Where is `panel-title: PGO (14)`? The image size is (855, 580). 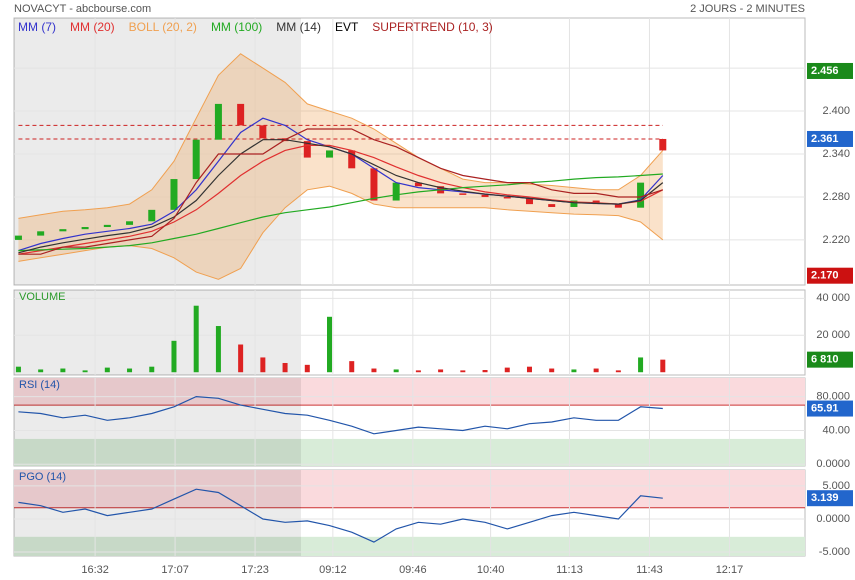
panel-title: PGO (14) is located at coordinates (42, 477).